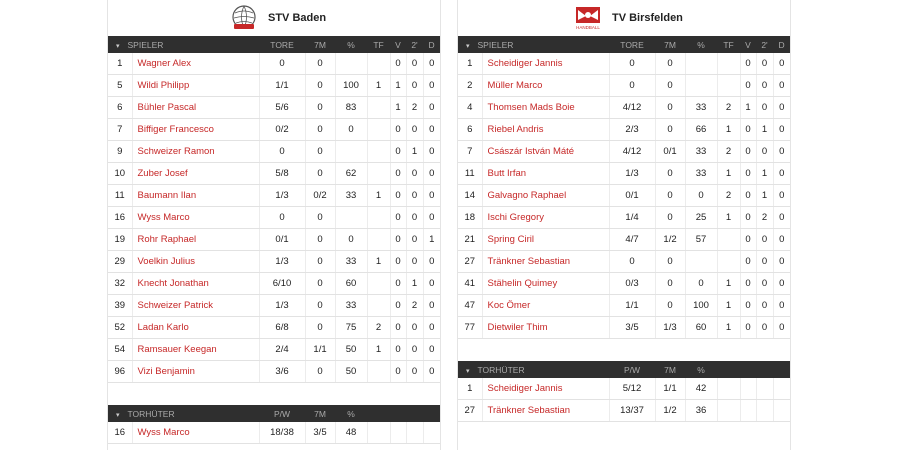 Image resolution: width=900 pixels, height=450 pixels. I want to click on two-minute-cell: 0, so click(415, 195).